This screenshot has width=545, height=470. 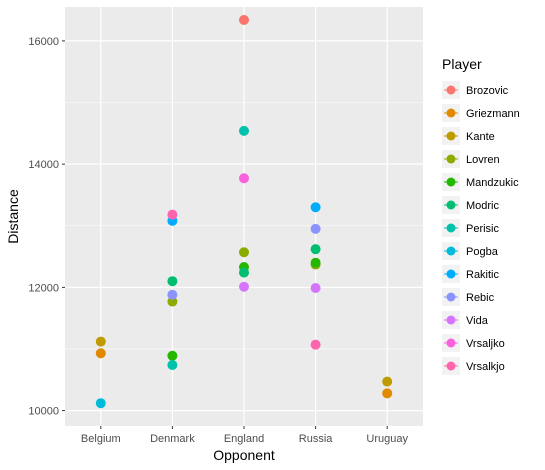 I want to click on legend-label: Mandzukic, so click(x=492, y=183).